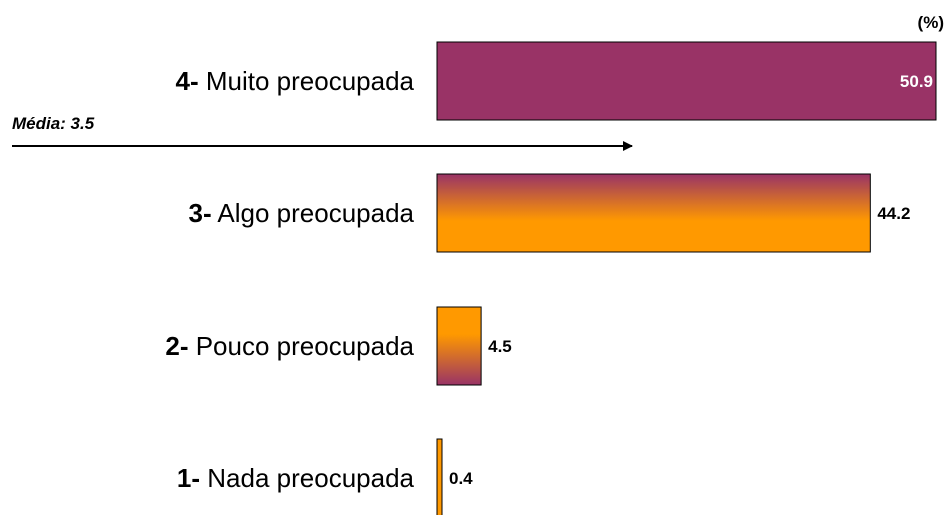 The width and height of the screenshot is (947, 515). What do you see at coordinates (53, 123) in the screenshot?
I see `media-label: Média: 3.5` at bounding box center [53, 123].